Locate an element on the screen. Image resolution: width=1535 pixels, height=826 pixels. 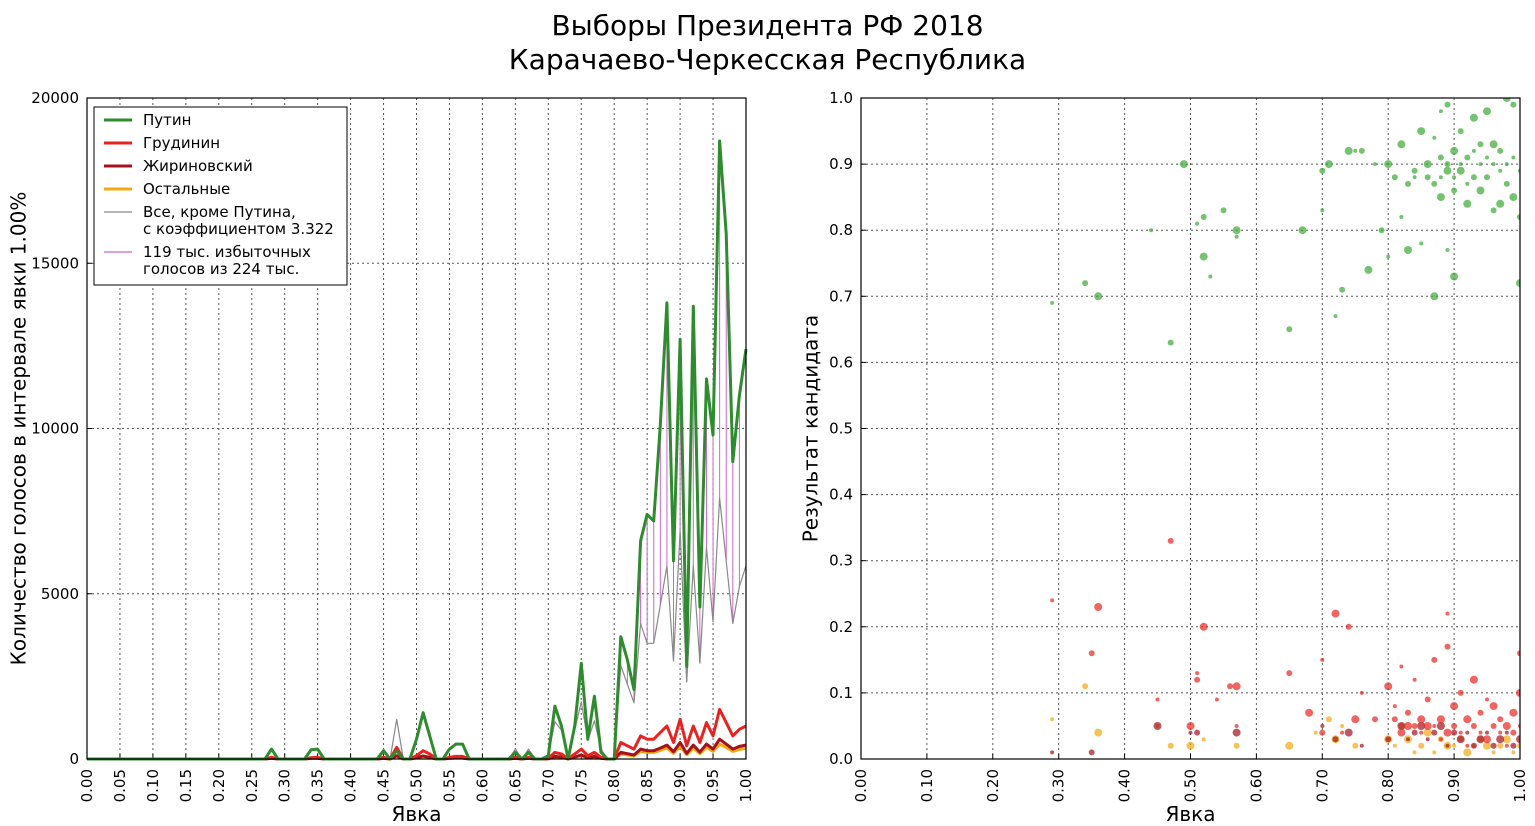
left-x-tick-label: 0.00 is located at coordinates (87, 785).